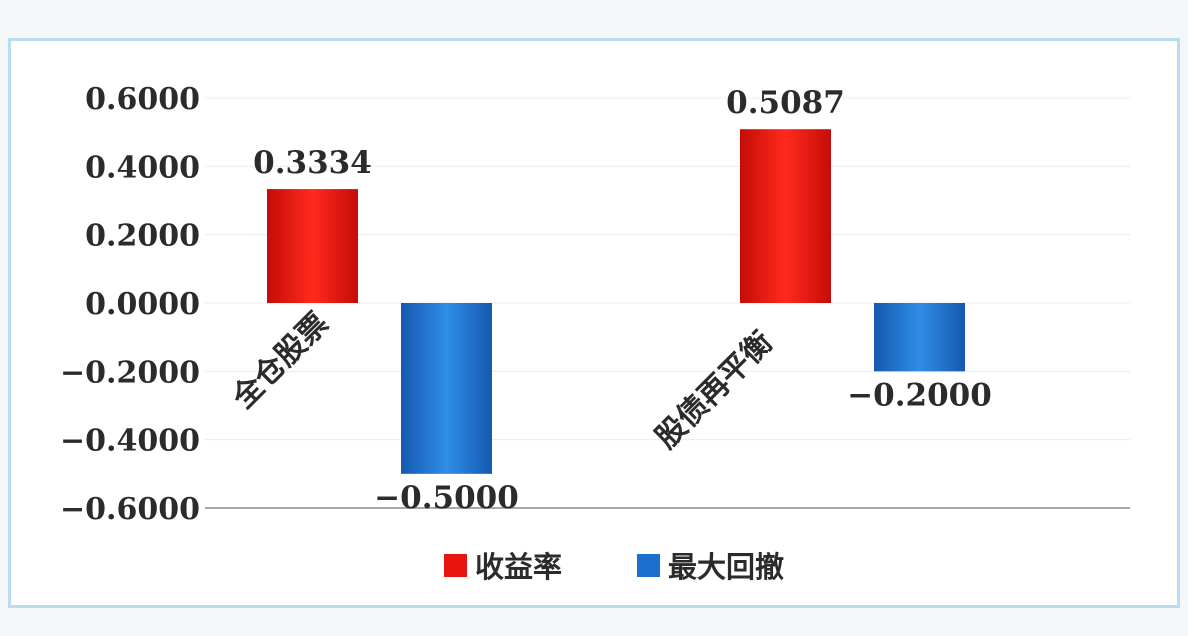  What do you see at coordinates (280, 361) in the screenshot?
I see `category-label: 全仓股票` at bounding box center [280, 361].